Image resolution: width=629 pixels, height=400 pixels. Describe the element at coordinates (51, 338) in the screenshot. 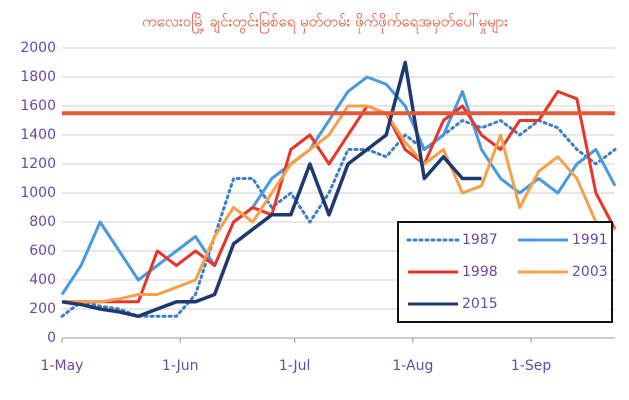

I see `y-tick-label: 0` at that location.